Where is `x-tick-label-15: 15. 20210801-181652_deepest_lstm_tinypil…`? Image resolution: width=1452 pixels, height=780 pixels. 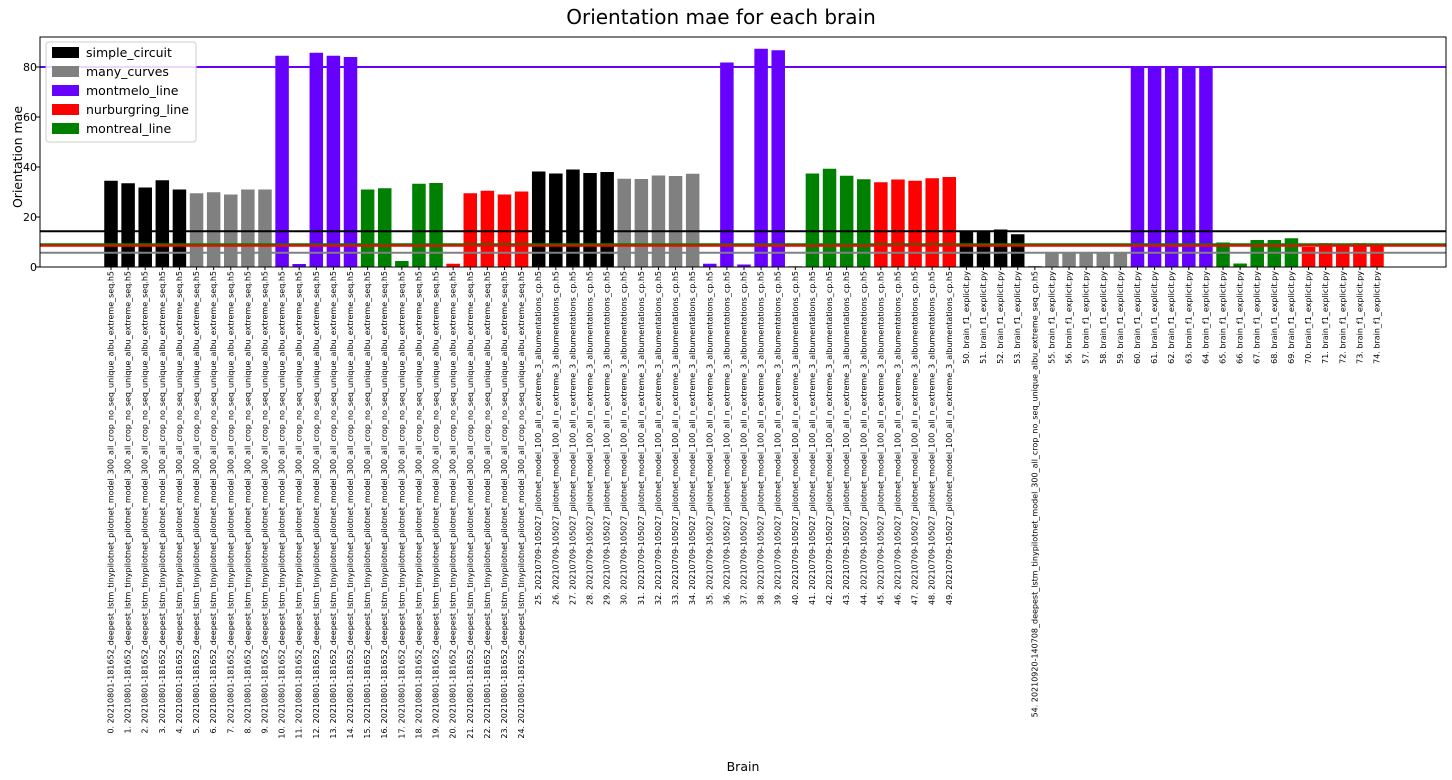 x-tick-label-15: 15. 20210801-181652_deepest_lstm_tinypil… is located at coordinates (367, 505).